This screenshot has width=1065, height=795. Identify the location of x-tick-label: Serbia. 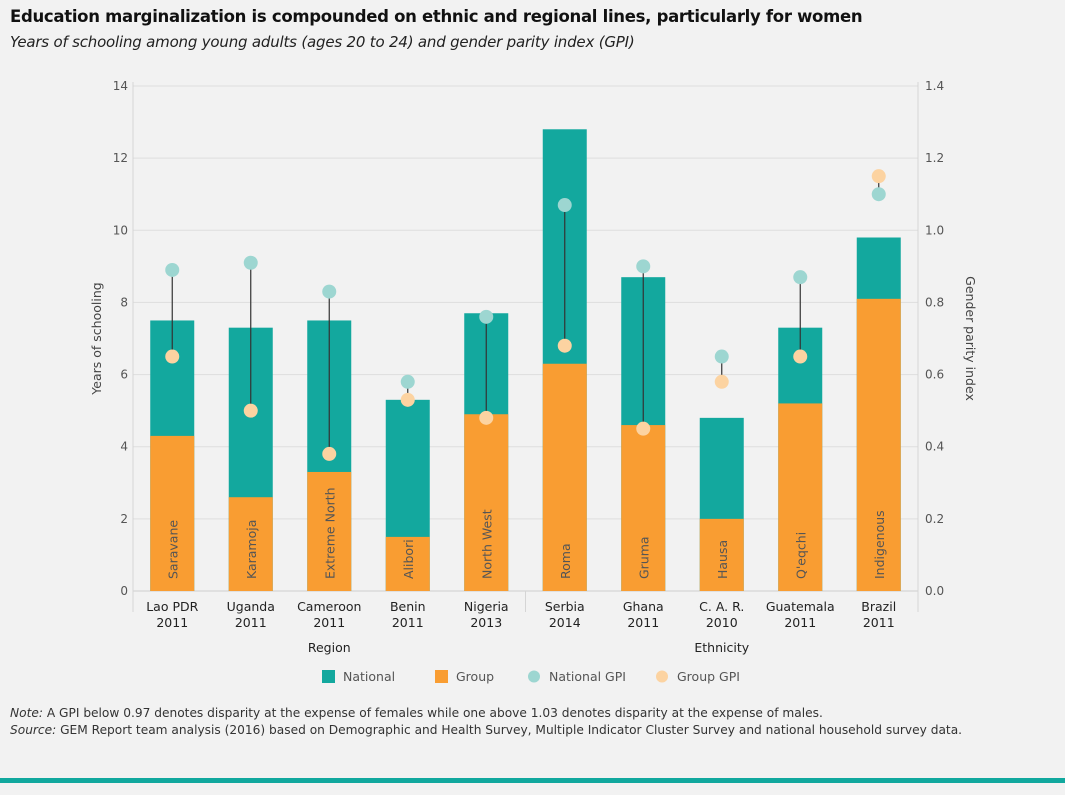
(565, 606).